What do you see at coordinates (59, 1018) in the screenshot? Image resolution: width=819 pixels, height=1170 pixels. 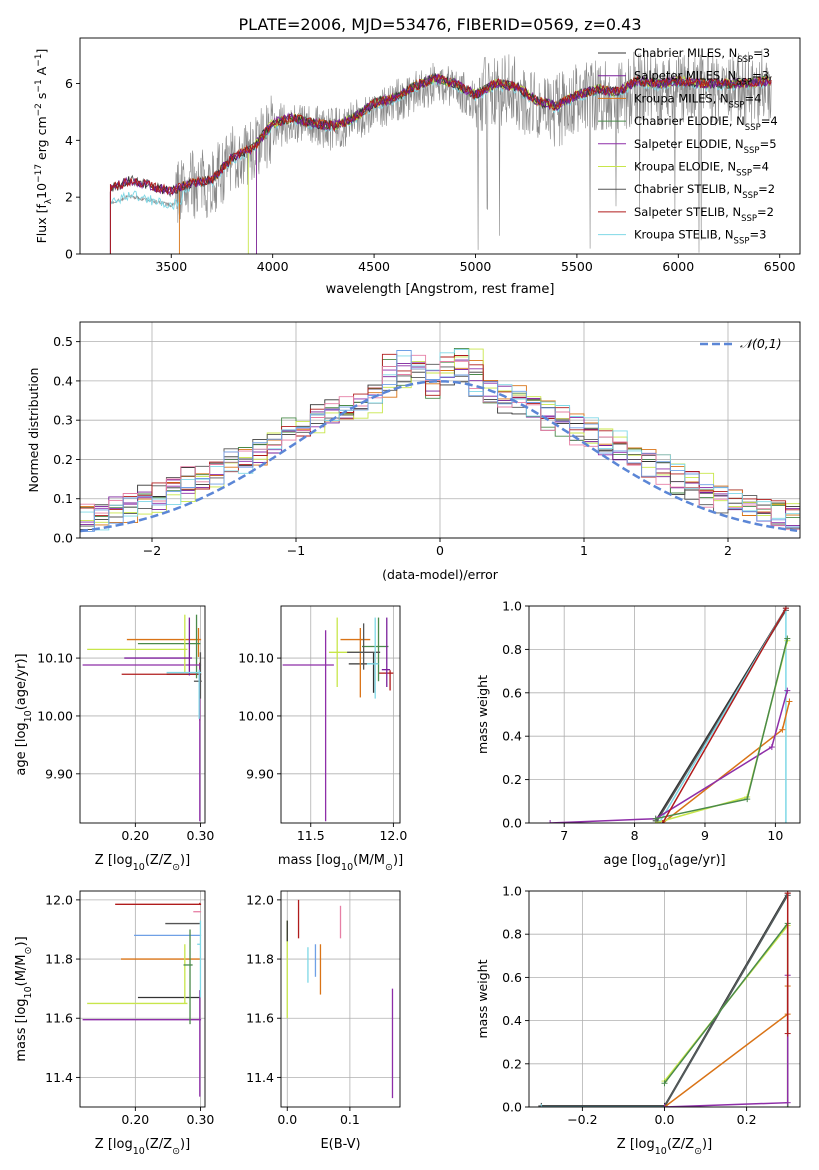 I see `y-tick-label: 11.6` at bounding box center [59, 1018].